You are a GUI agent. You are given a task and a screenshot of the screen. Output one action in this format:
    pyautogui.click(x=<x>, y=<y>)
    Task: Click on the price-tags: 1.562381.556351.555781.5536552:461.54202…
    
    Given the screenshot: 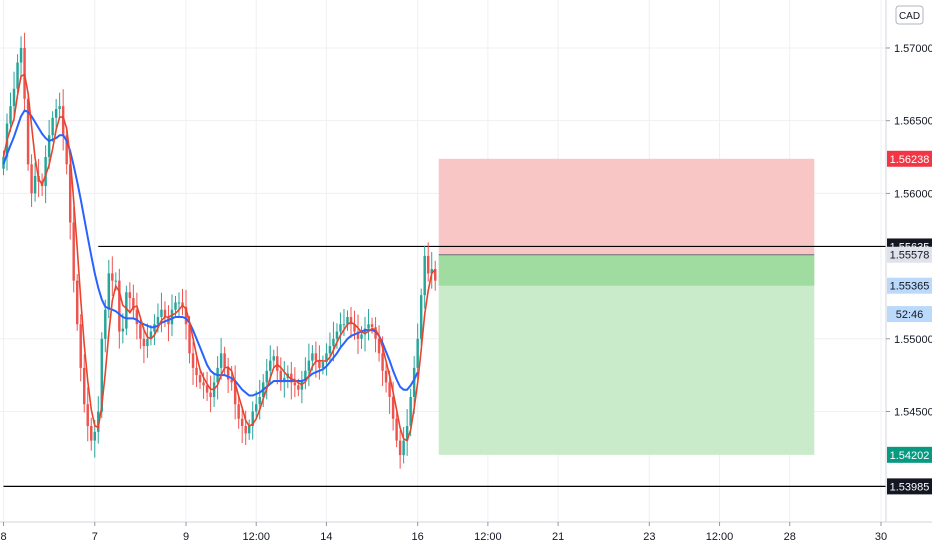 What is the action you would take?
    pyautogui.click(x=909, y=322)
    